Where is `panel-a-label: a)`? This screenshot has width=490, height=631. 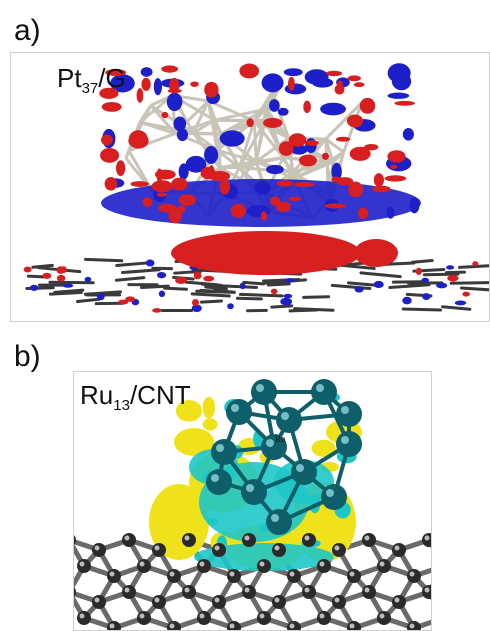 panel-a-label: a) is located at coordinates (27, 30).